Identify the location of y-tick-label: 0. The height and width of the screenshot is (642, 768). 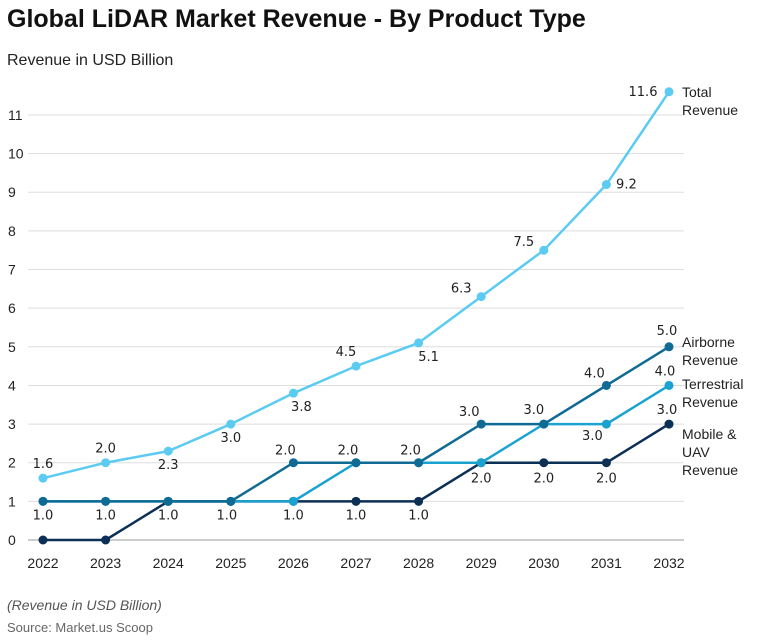
(12, 540).